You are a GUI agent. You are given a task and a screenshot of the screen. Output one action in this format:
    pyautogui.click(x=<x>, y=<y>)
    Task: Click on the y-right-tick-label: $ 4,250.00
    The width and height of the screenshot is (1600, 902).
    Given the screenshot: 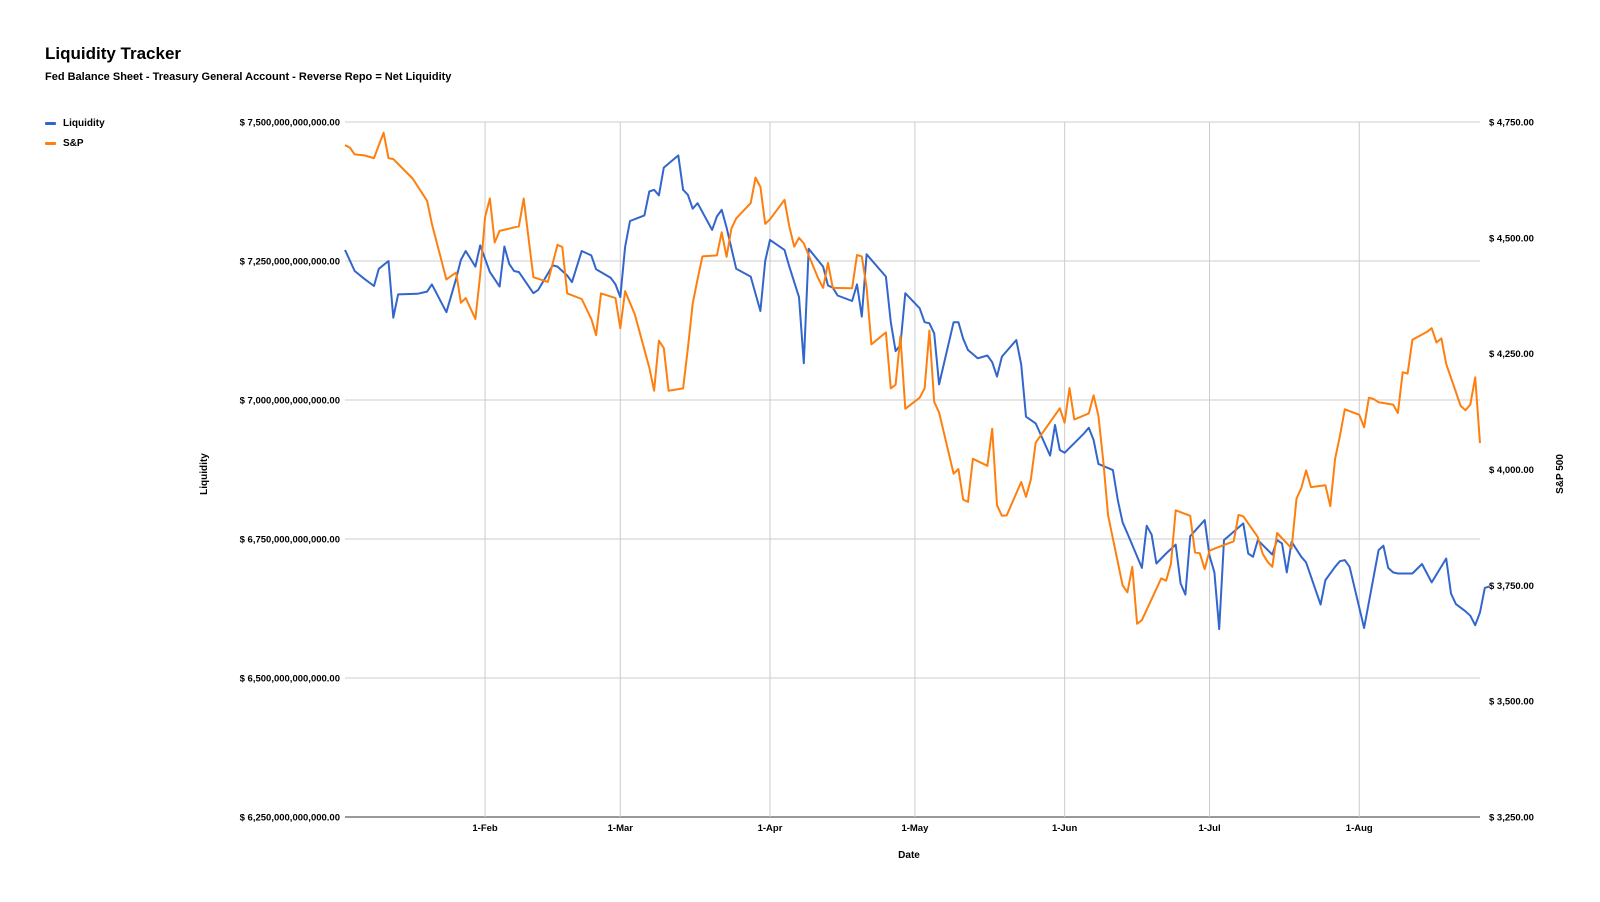 What is the action you would take?
    pyautogui.click(x=1511, y=354)
    